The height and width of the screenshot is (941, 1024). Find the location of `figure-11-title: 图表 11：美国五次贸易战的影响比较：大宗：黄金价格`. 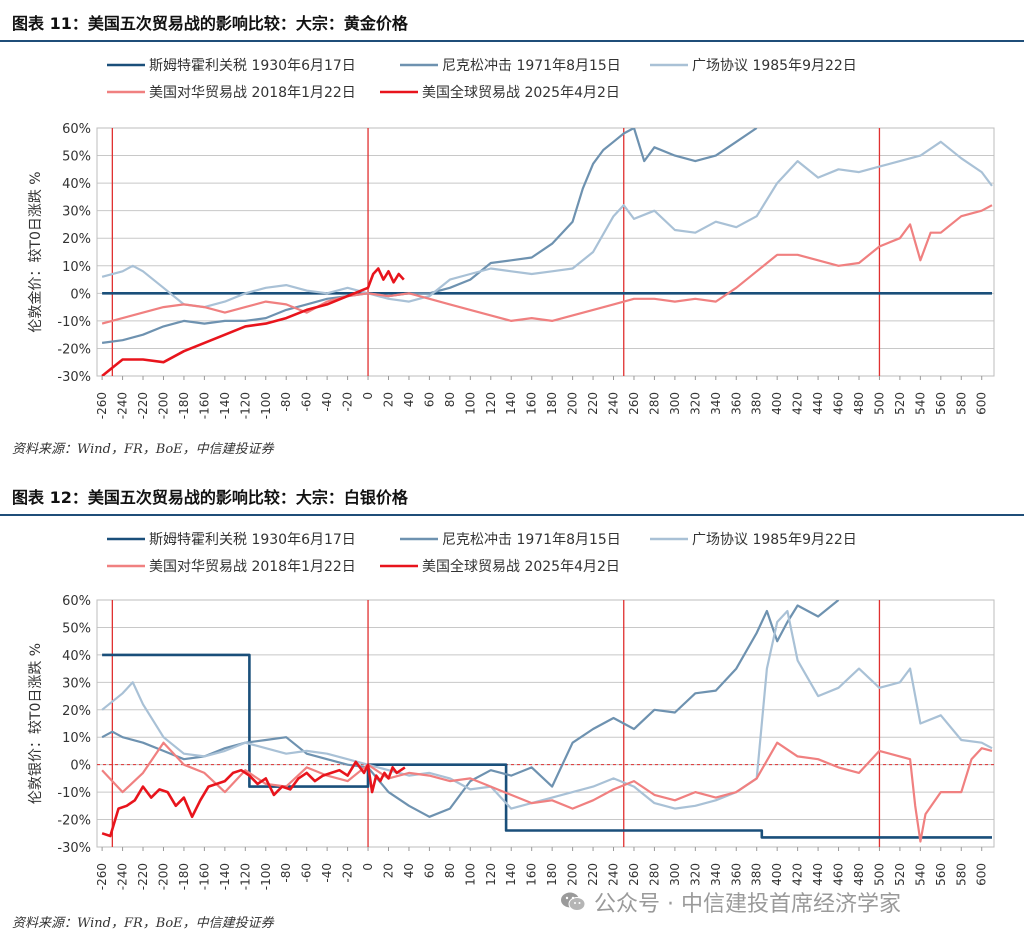

figure-11-title: 图表 11：美国五次贸易战的影响比较：大宗：黄金价格 is located at coordinates (210, 23).